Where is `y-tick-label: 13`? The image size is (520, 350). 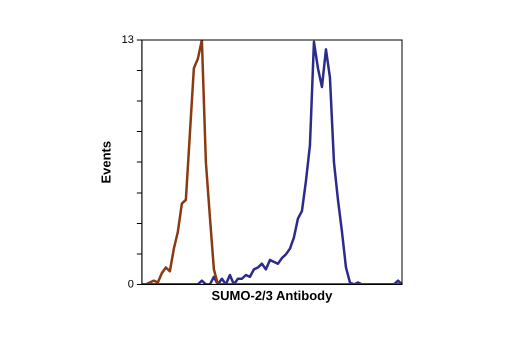
y-tick-label: 13 is located at coordinates (128, 40).